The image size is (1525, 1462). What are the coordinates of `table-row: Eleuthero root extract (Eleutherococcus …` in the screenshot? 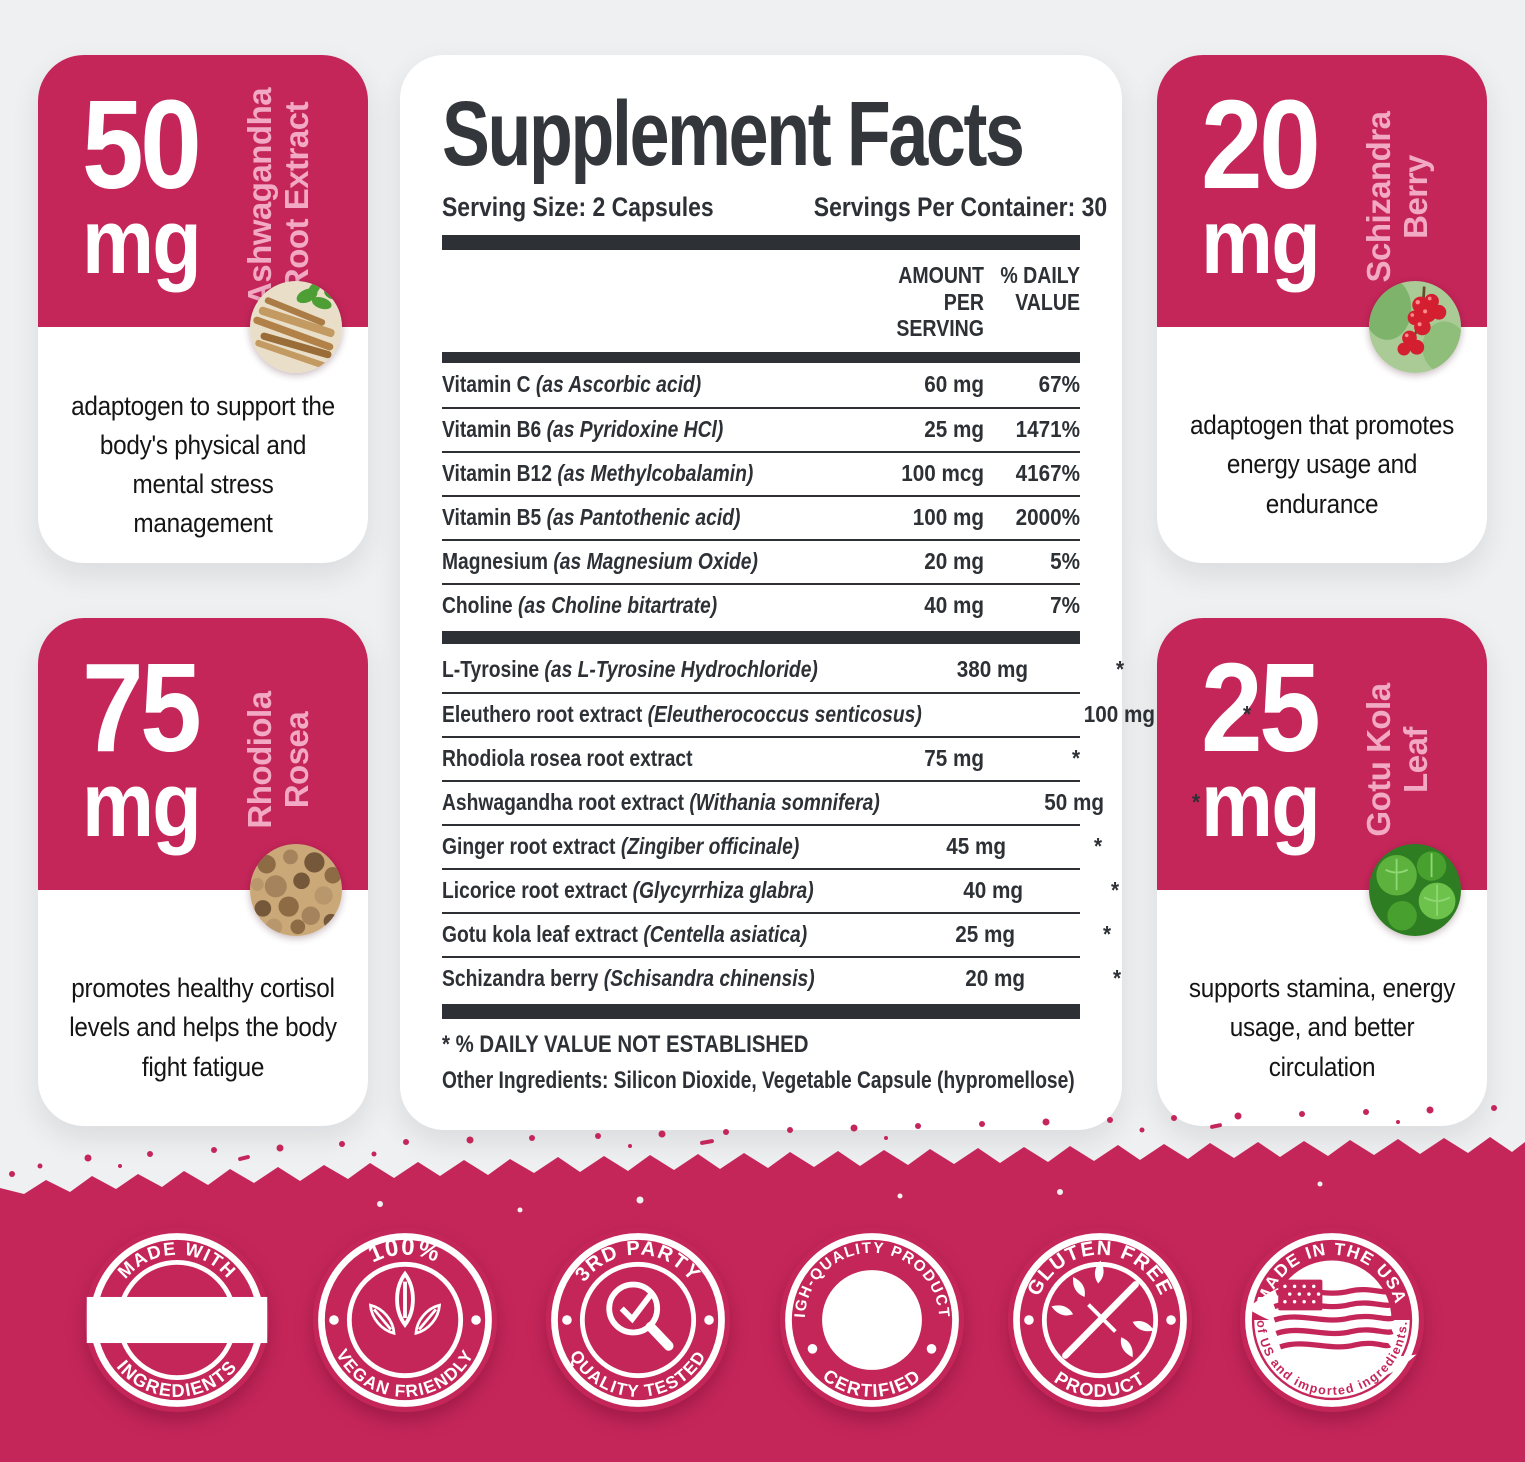 It's located at (846, 713).